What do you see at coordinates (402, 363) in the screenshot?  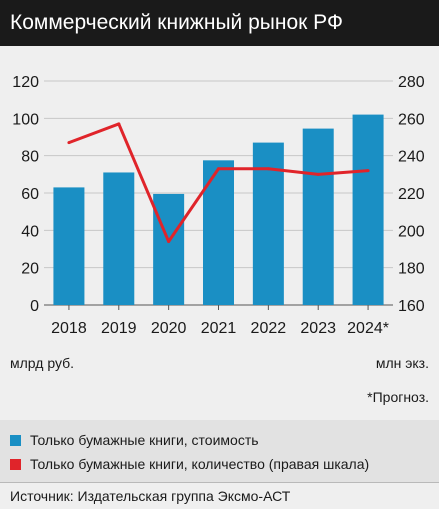 I see `right-axis-unit: млн экз.` at bounding box center [402, 363].